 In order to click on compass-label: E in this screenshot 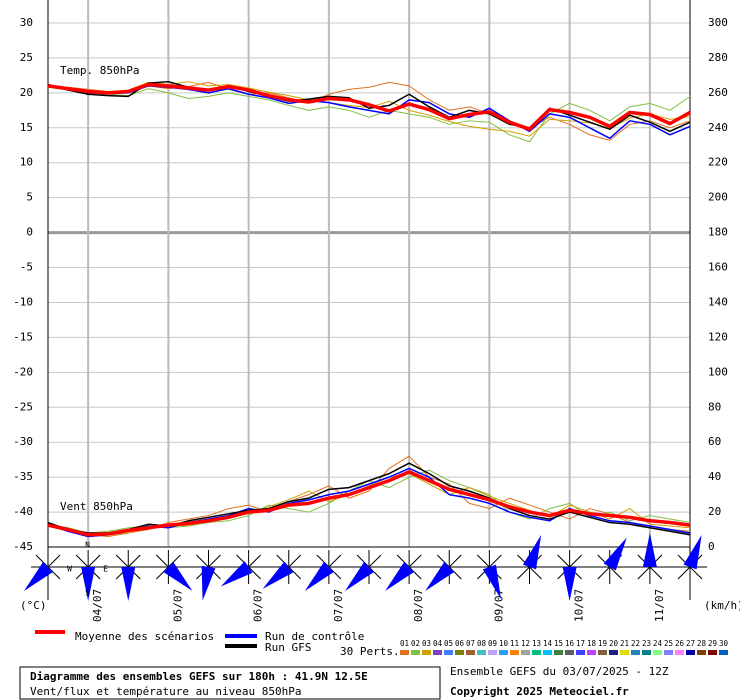, I will do `click(105, 569)`.